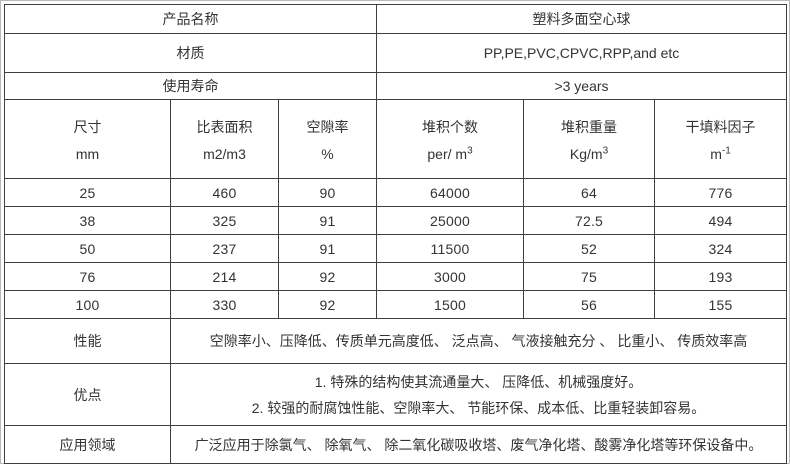 Image resolution: width=790 pixels, height=464 pixels. Describe the element at coordinates (224, 248) in the screenshot. I see `cell-surface-area: 237` at that location.